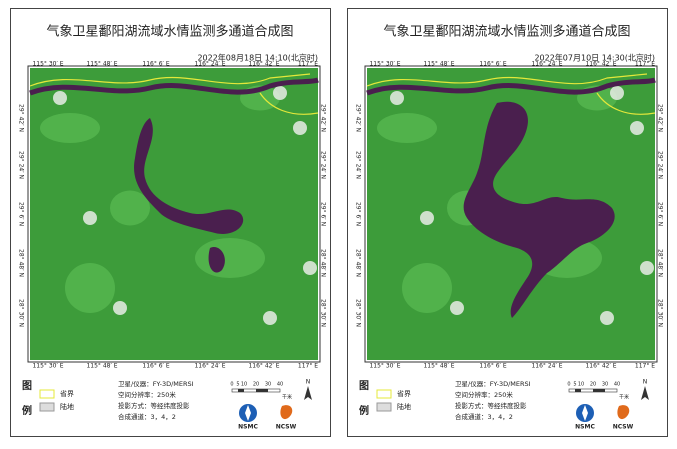  What do you see at coordinates (492, 366) in the screenshot?
I see `lon-label-bottom: 116° 6′ E` at bounding box center [492, 366].